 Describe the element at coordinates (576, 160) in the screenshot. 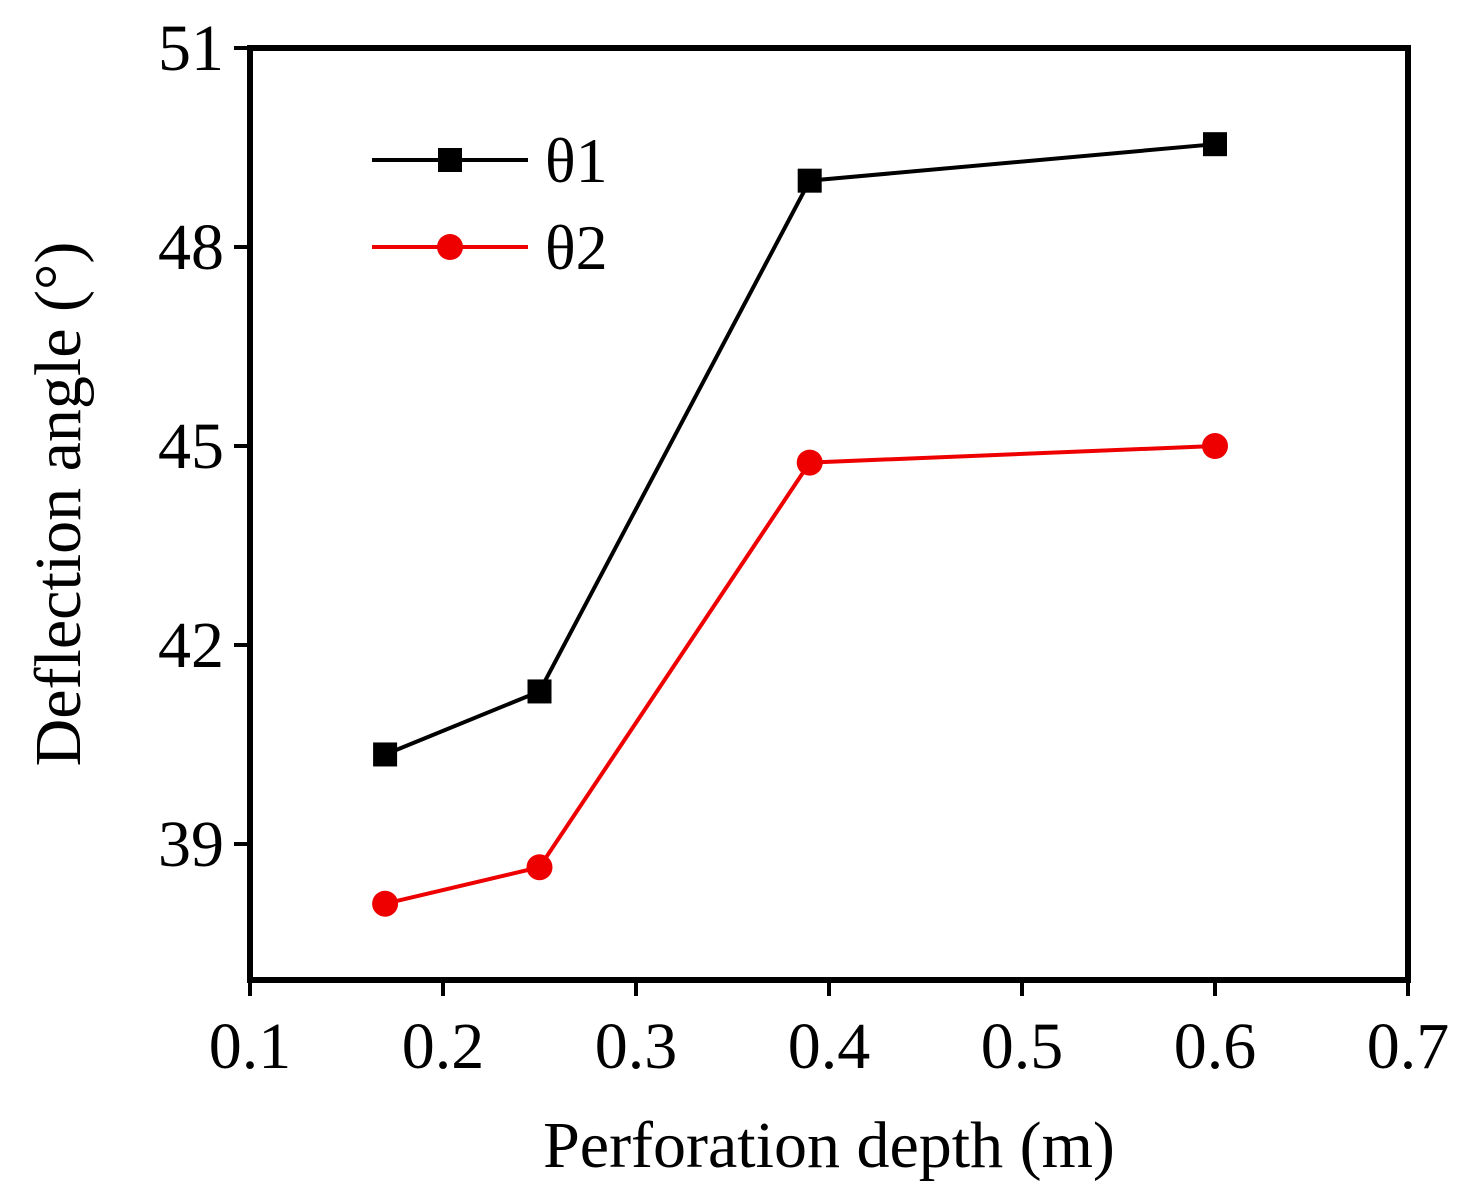

I see `legend-label: θ1` at that location.